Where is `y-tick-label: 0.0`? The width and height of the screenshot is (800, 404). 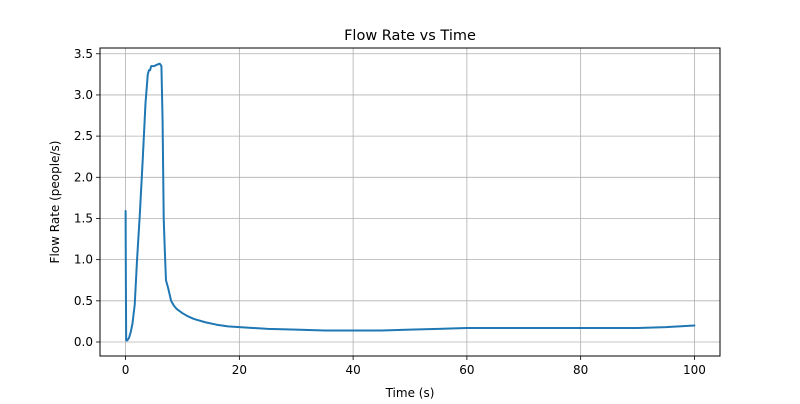 y-tick-label: 0.0 is located at coordinates (83, 342).